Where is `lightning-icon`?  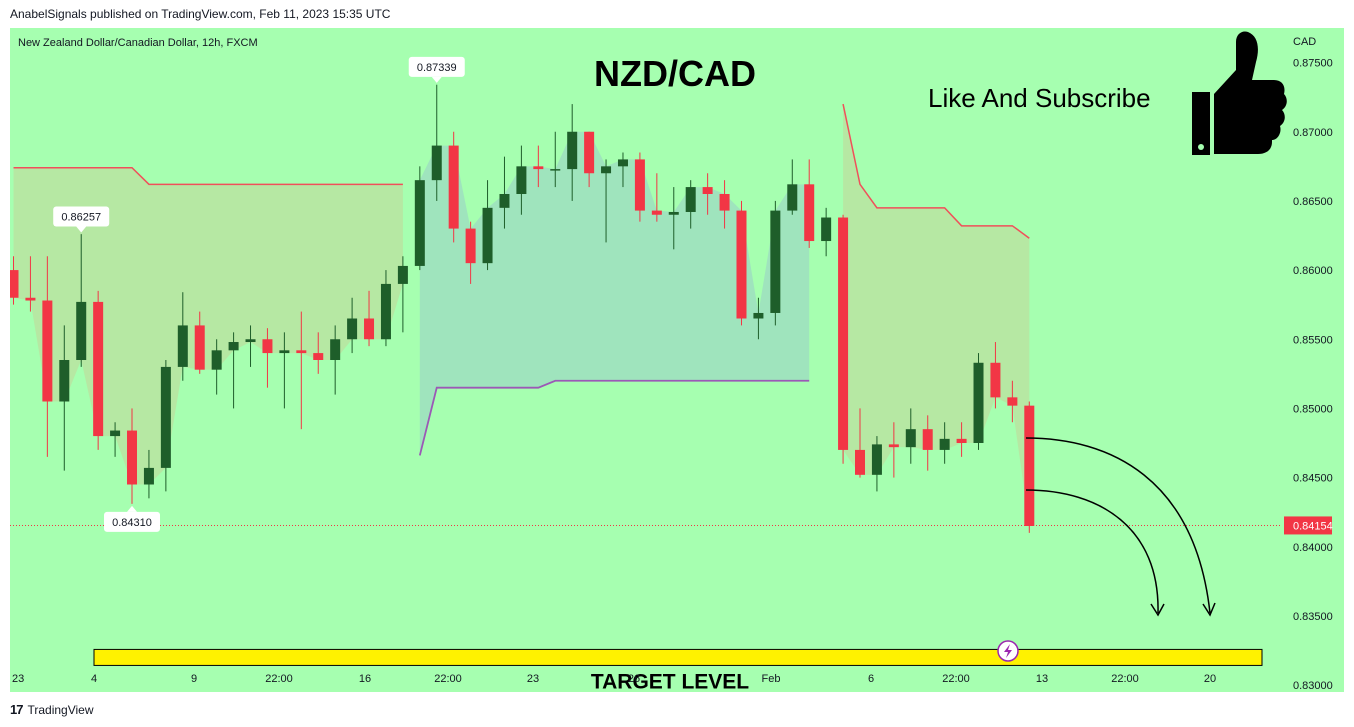 lightning-icon is located at coordinates (1008, 651).